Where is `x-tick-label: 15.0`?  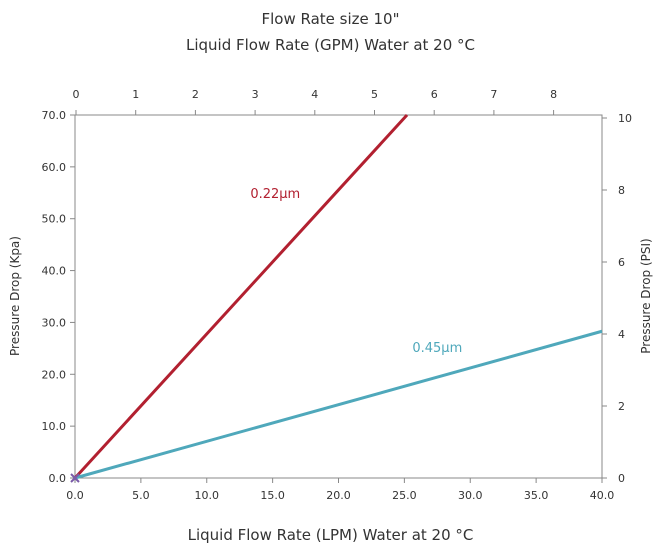 x-tick-label: 15.0 is located at coordinates (272, 495).